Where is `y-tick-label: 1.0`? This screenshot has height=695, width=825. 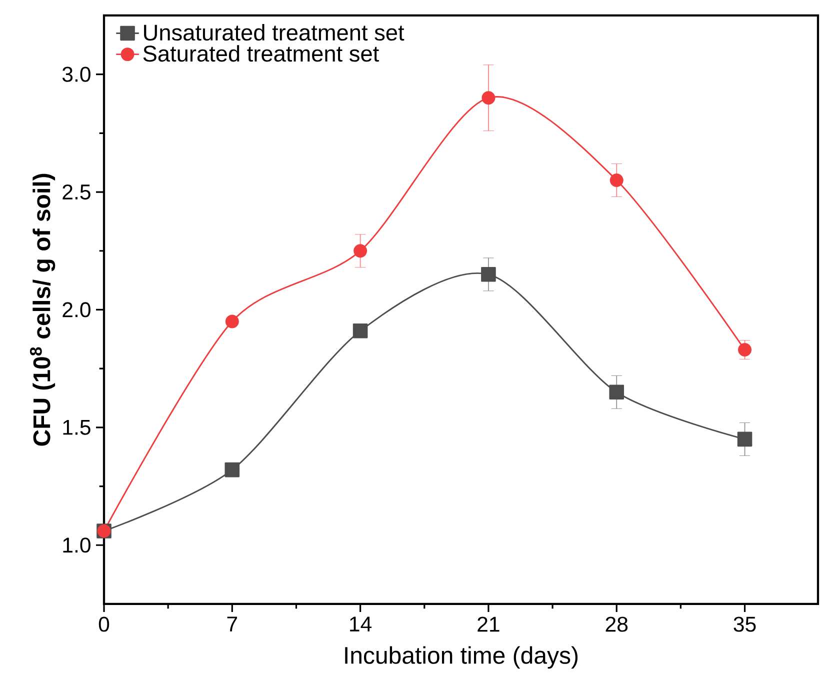 y-tick-label: 1.0 is located at coordinates (76, 545).